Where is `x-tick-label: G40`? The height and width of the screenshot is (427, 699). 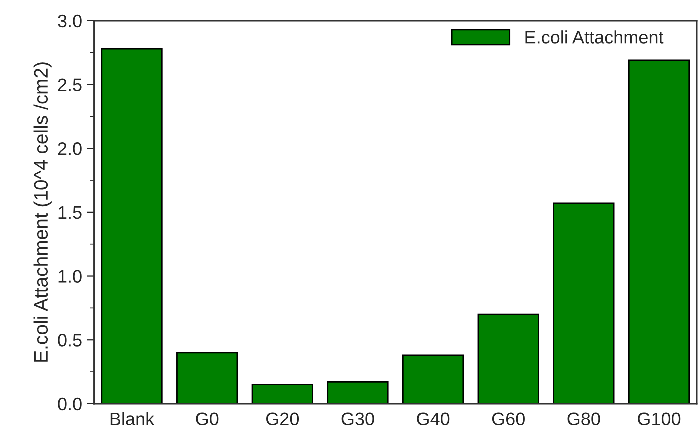
x-tick-label: G40 is located at coordinates (433, 419).